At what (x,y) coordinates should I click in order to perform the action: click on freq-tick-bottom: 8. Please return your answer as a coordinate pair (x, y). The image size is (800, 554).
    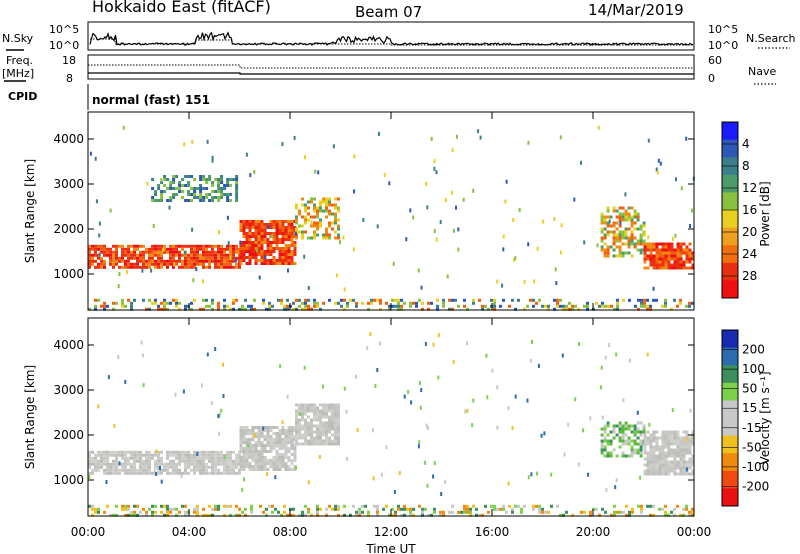
    Looking at the image, I should click on (69, 78).